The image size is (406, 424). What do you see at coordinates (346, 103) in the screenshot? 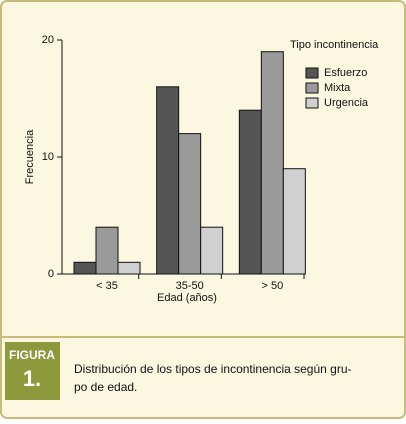
I see `legend-label: Urgencia` at bounding box center [346, 103].